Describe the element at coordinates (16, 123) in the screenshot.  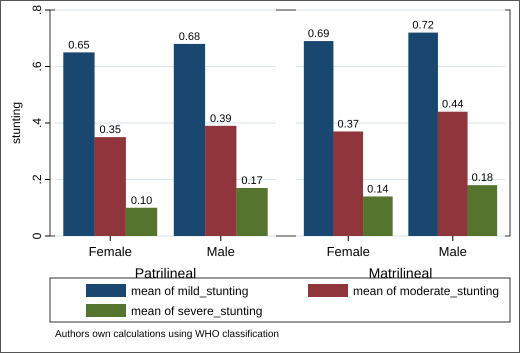
I see `y-axis-title: stunting` at that location.